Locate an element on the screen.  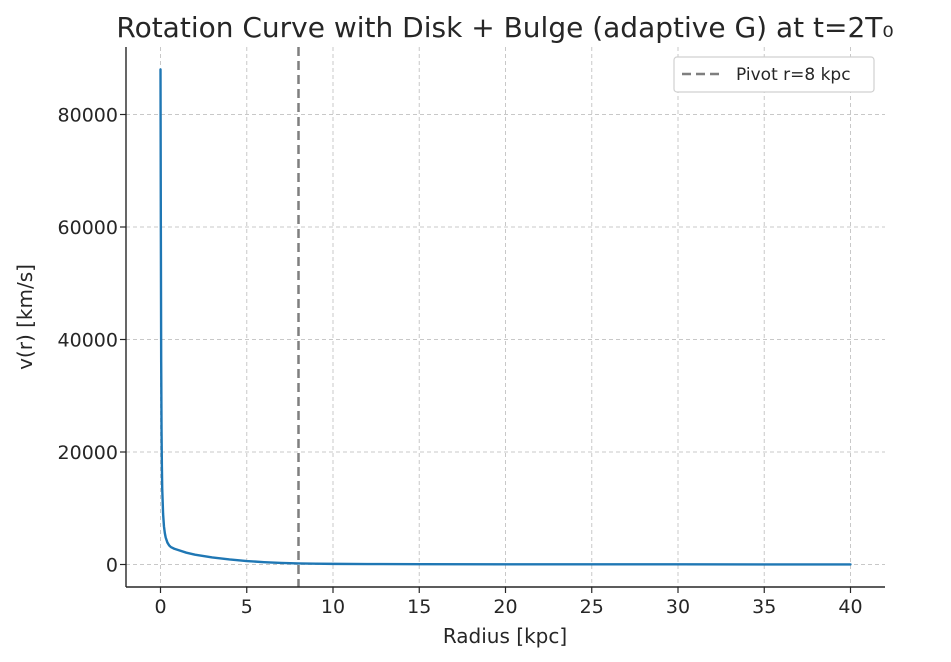
x-tick-label: 40 is located at coordinates (850, 607).